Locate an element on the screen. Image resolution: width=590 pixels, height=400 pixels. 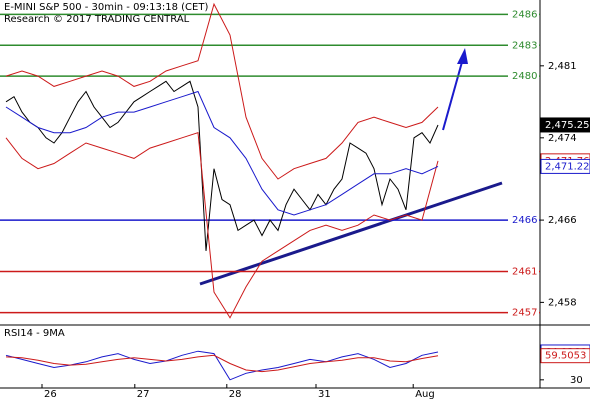
level-label: 2466 is located at coordinates (524, 220).